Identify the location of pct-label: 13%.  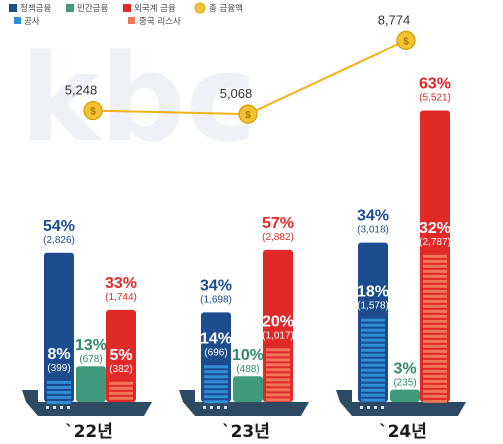
(91, 345).